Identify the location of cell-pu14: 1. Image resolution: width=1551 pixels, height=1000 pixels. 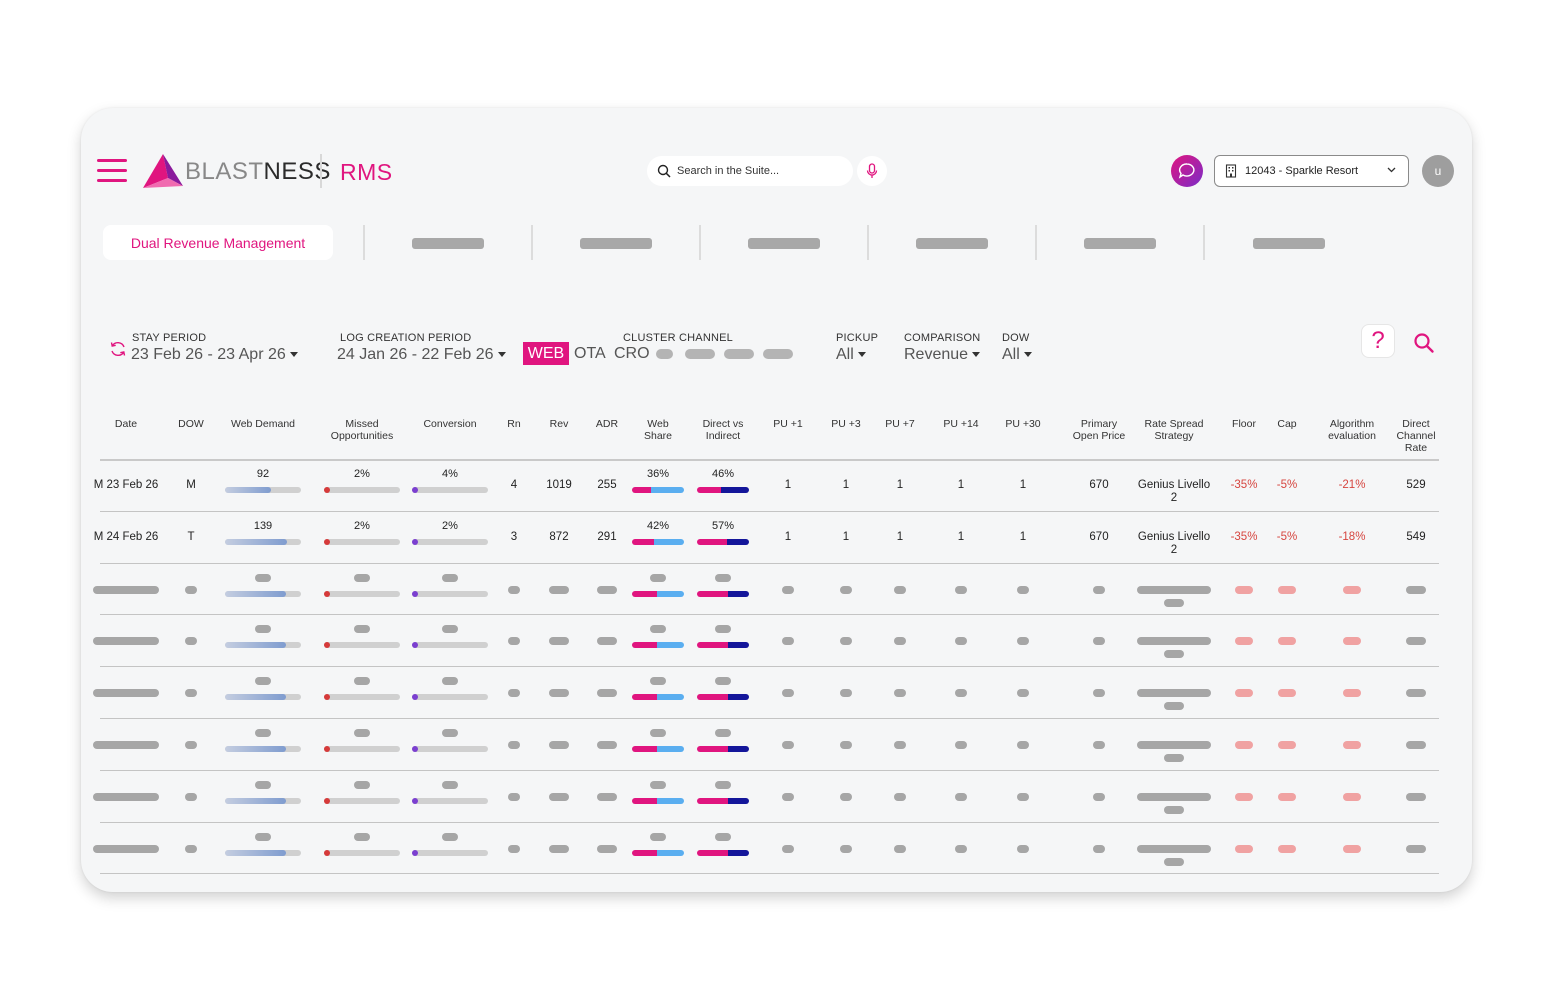
(961, 536).